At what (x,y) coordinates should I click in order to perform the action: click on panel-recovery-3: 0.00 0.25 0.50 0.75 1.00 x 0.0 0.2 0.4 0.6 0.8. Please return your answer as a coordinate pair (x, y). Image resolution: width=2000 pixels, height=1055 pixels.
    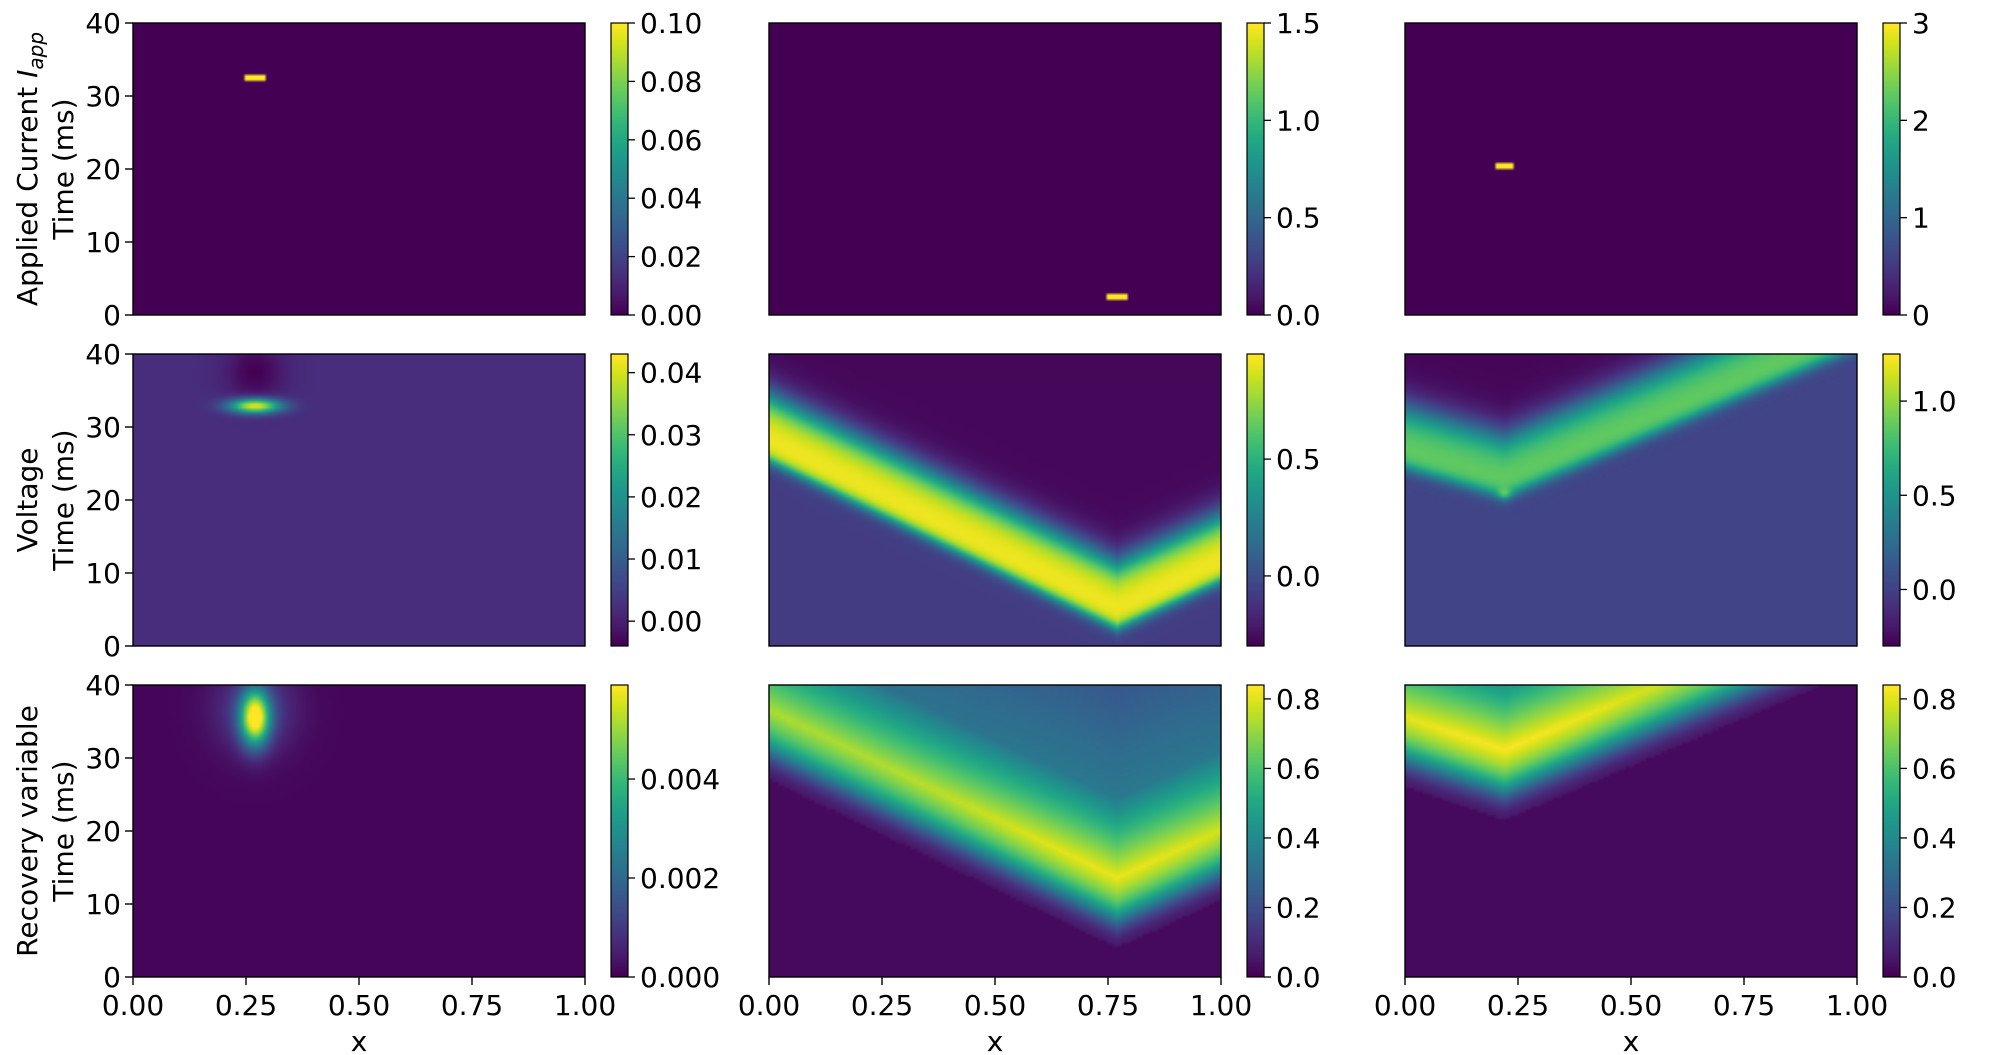
    Looking at the image, I should click on (1665, 869).